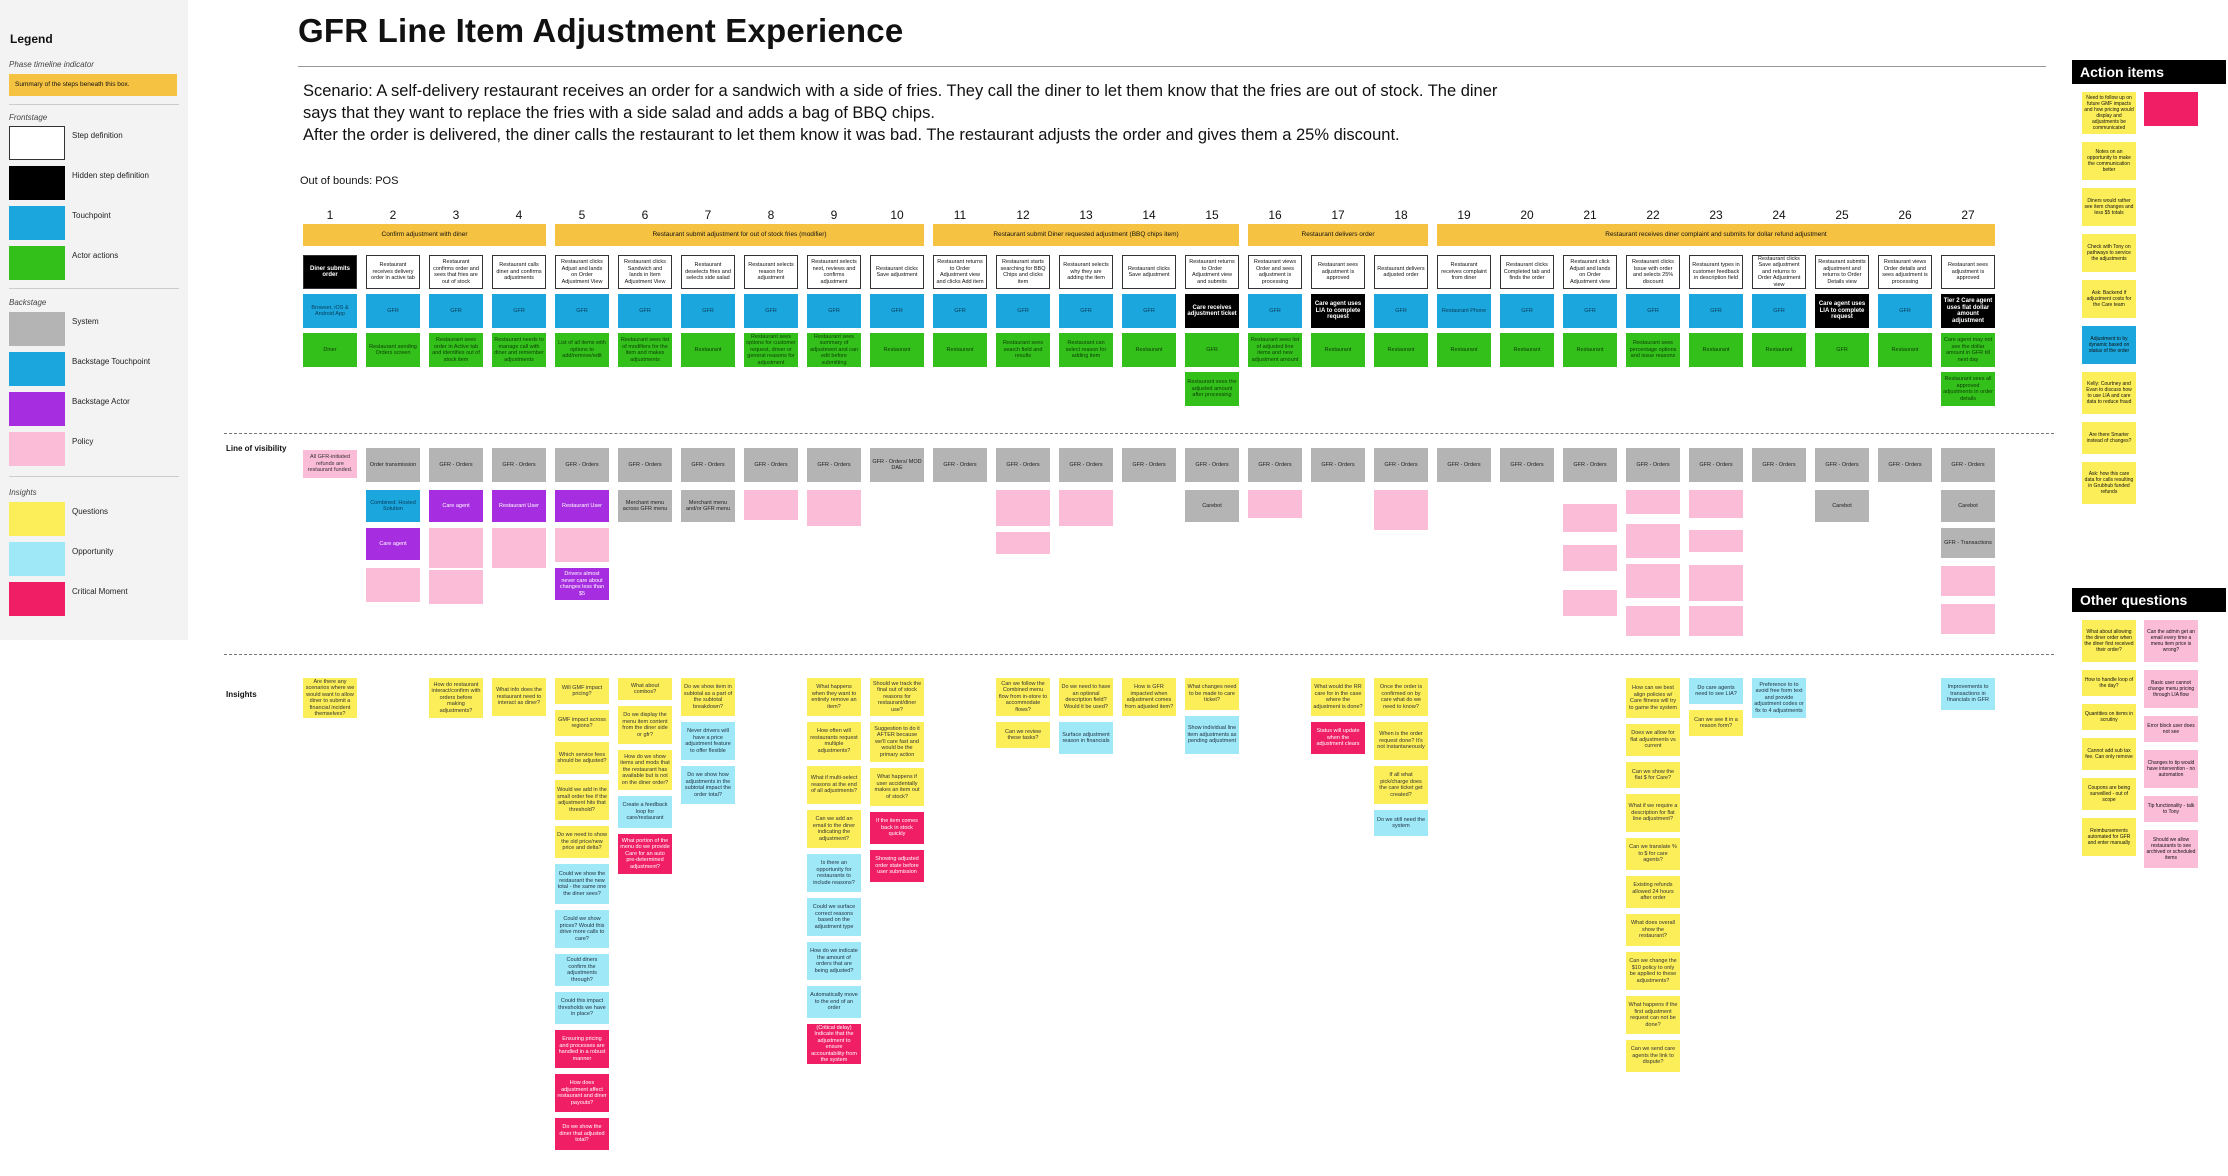 The width and height of the screenshot is (2228, 1176). I want to click on legend-backstage-actor-label: Backstage Actor, so click(101, 401).